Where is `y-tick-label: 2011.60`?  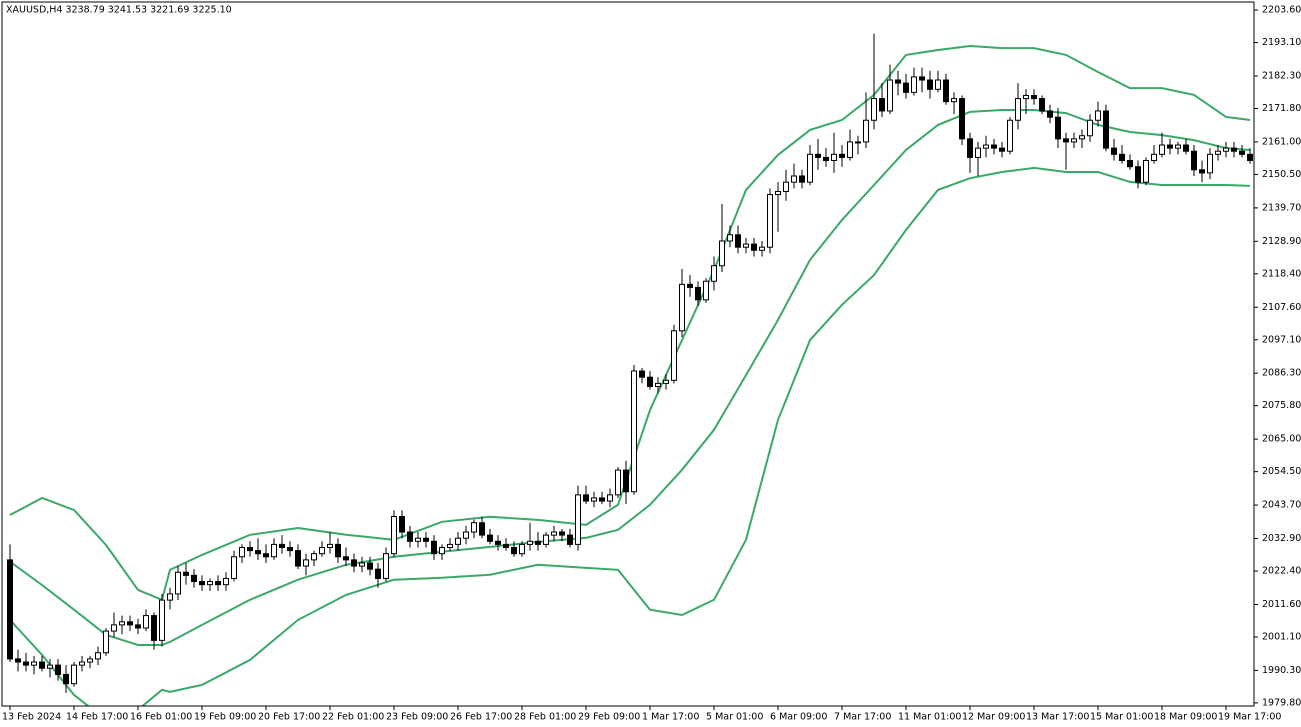 y-tick-label: 2011.60 is located at coordinates (1281, 604).